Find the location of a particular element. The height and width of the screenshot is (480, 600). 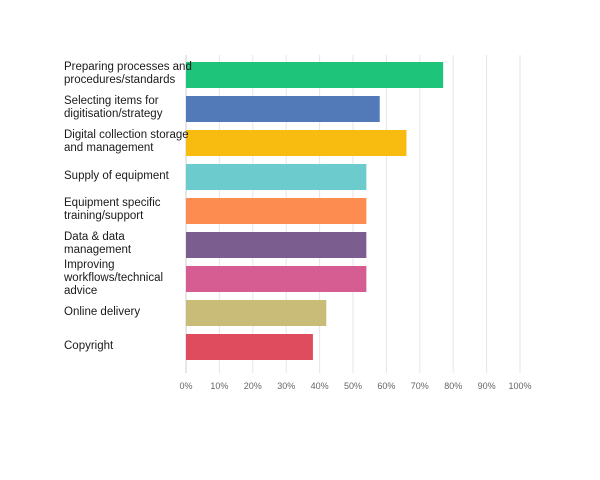

x-tick-label: 70% is located at coordinates (420, 386).